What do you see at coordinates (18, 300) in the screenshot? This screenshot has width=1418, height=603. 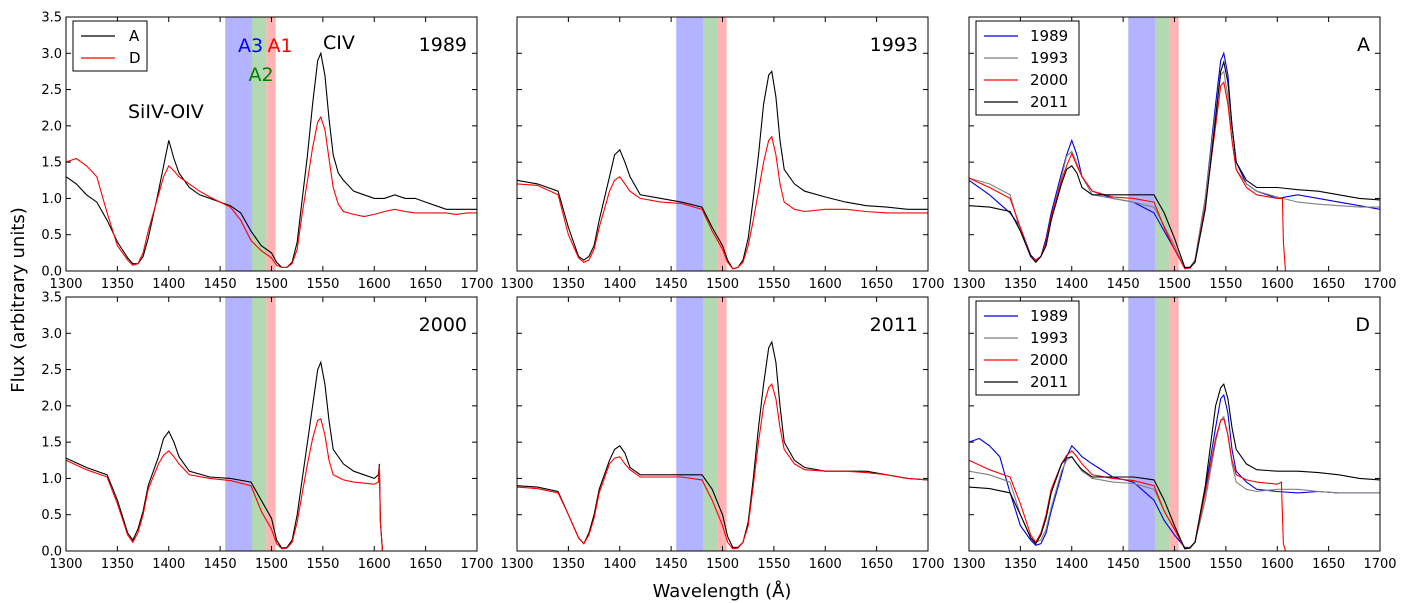 I see `y-axis-title: Flux (arbitrary units)` at bounding box center [18, 300].